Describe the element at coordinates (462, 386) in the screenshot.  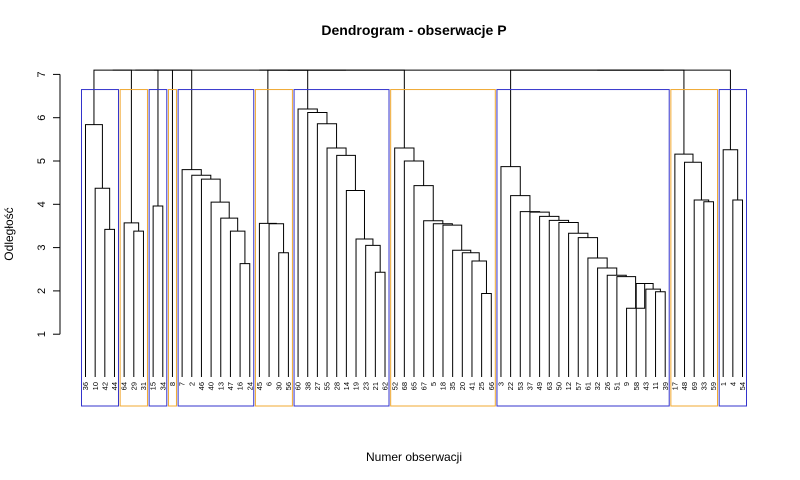
I see `leaf-label: 20` at that location.